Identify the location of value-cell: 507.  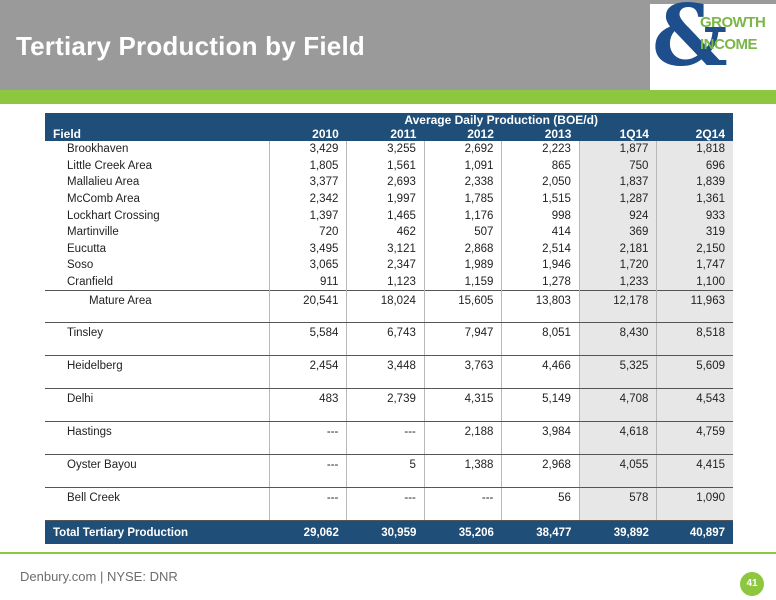
(462, 232).